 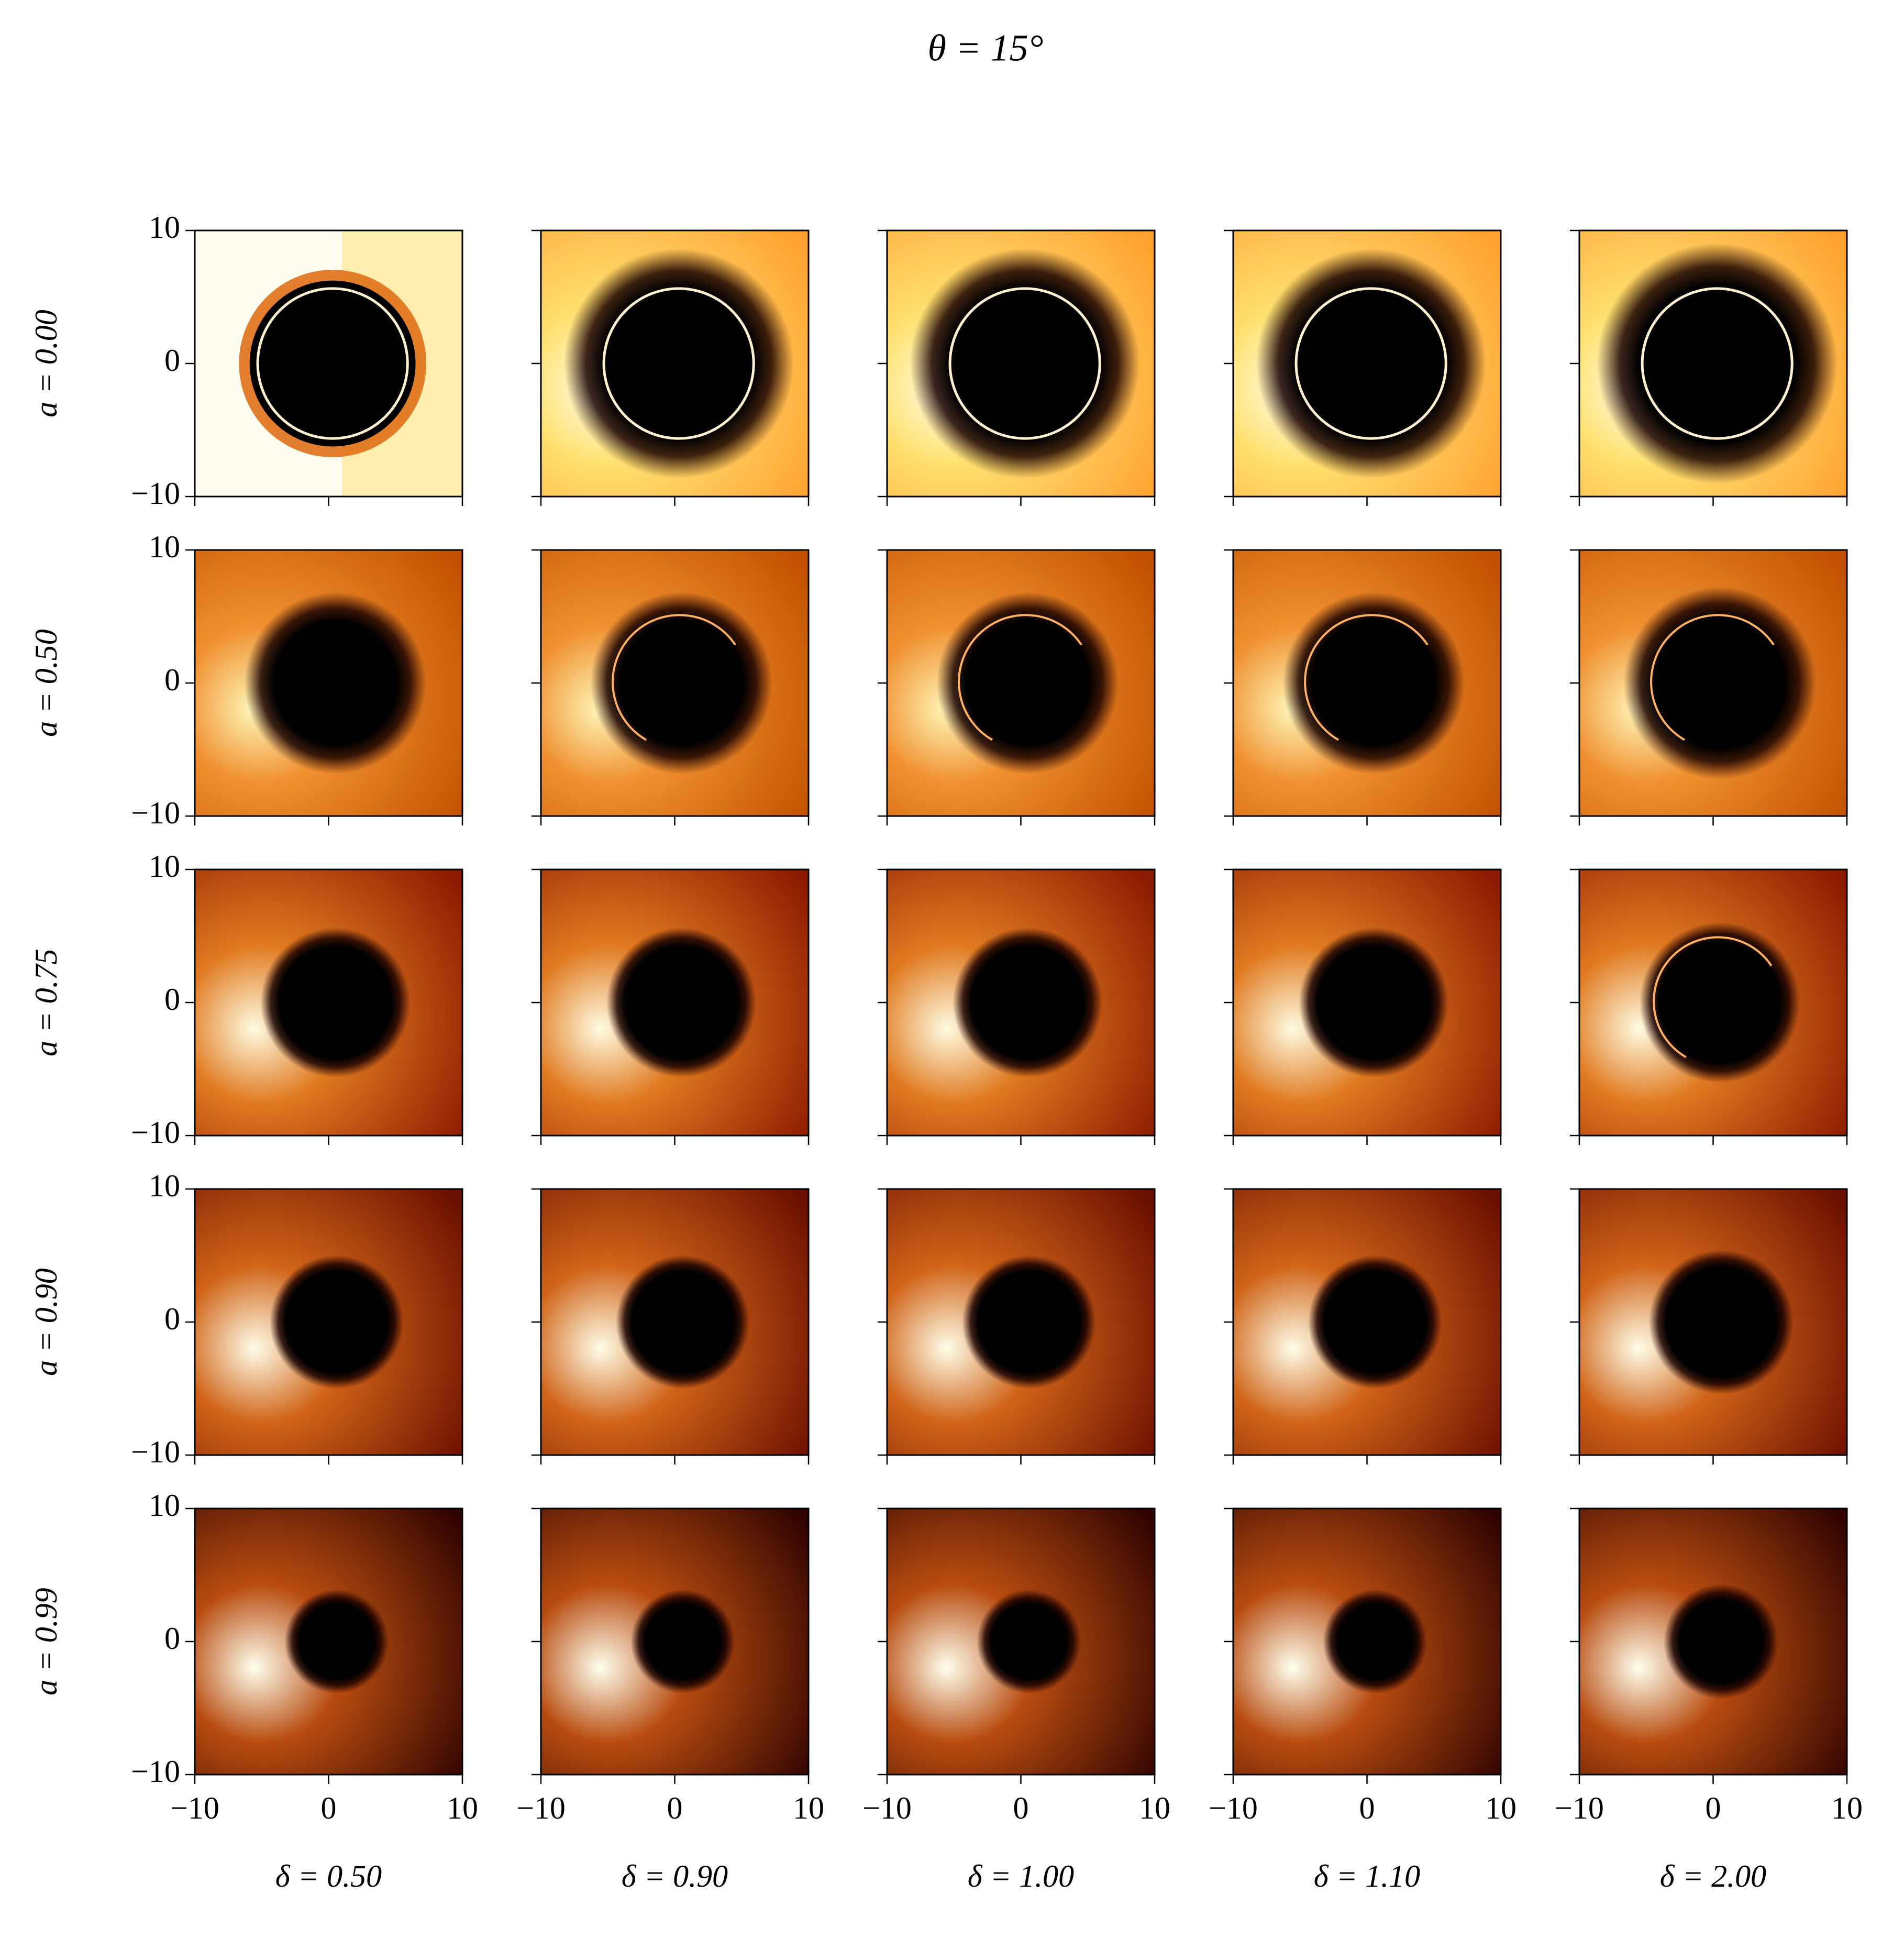 What do you see at coordinates (329, 1876) in the screenshot?
I see `column-label: δ = 0.50` at bounding box center [329, 1876].